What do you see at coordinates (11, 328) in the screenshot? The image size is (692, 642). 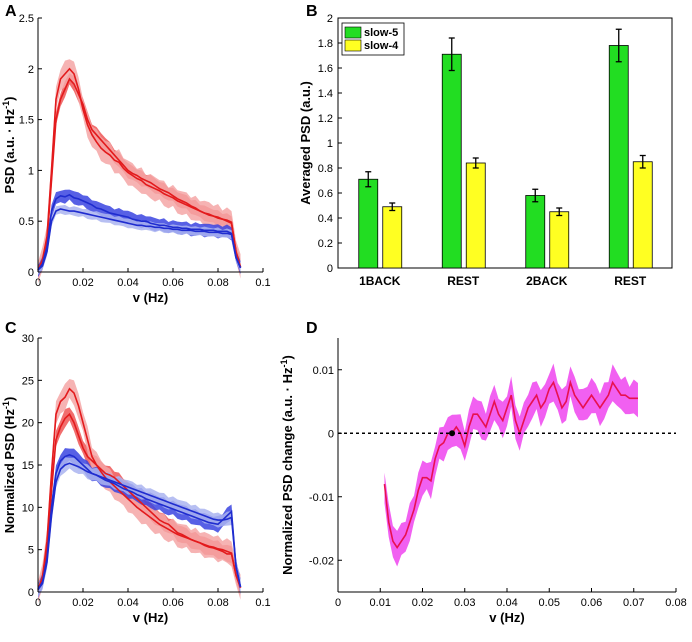 I see `panel-label: C` at bounding box center [11, 328].